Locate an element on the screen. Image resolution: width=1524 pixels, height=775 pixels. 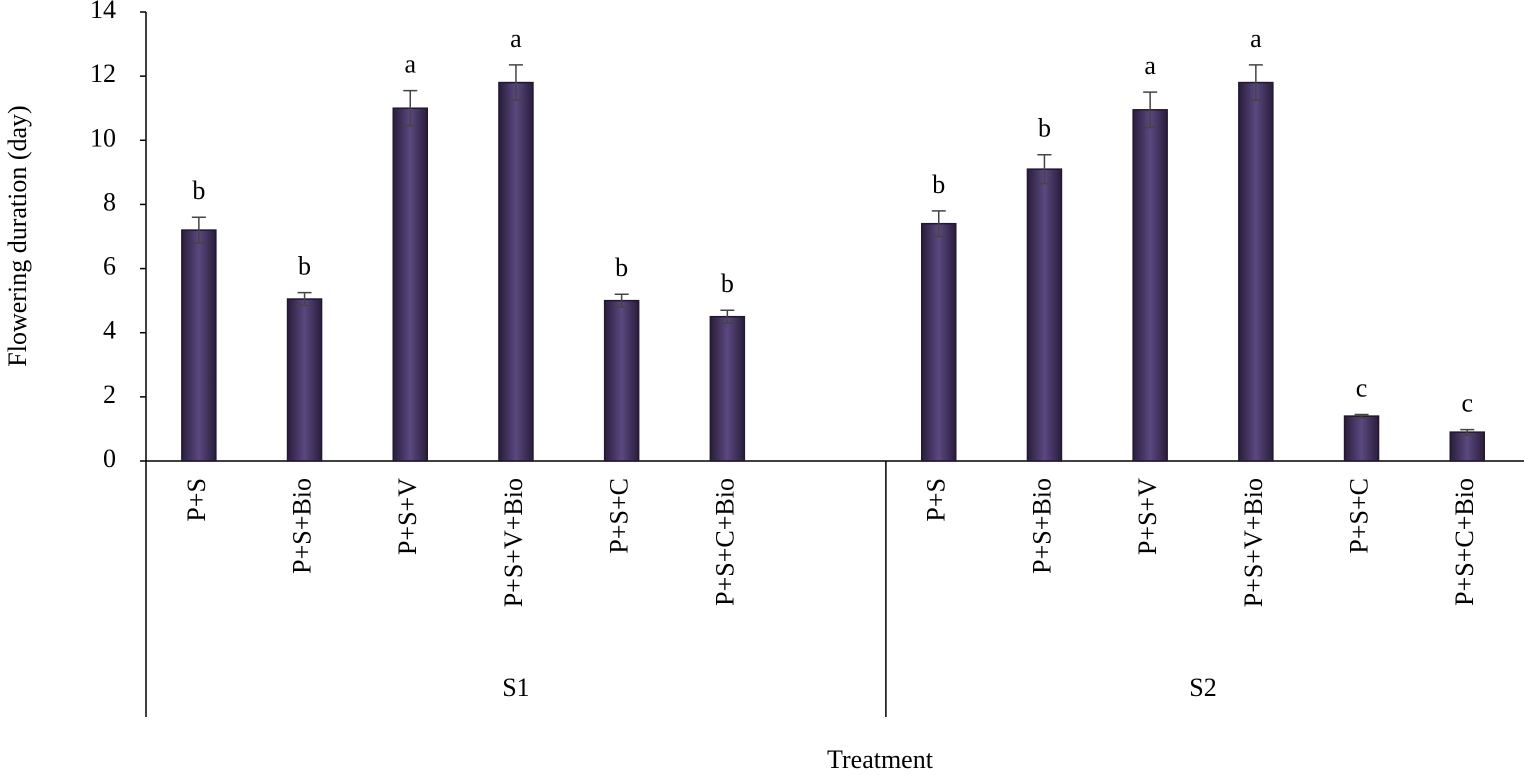
x-axis-title: Treatment is located at coordinates (880, 759).